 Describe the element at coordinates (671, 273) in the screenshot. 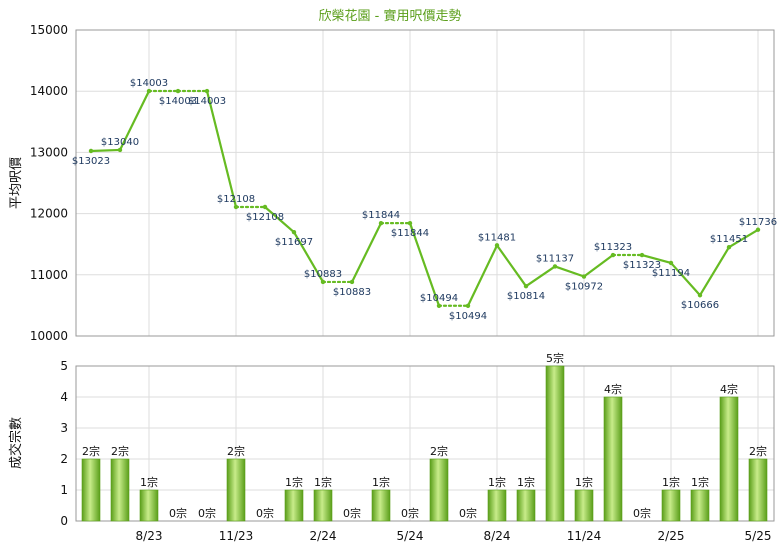

I see `price-data-label: $11194` at that location.